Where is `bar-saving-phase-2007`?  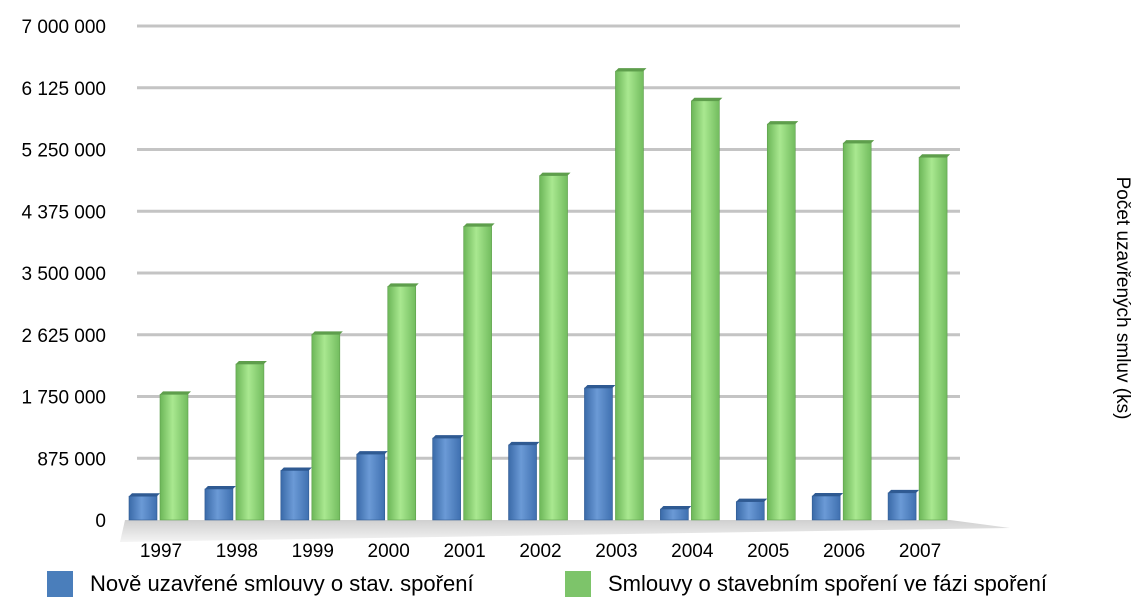
bar-saving-phase-2007 is located at coordinates (934, 337).